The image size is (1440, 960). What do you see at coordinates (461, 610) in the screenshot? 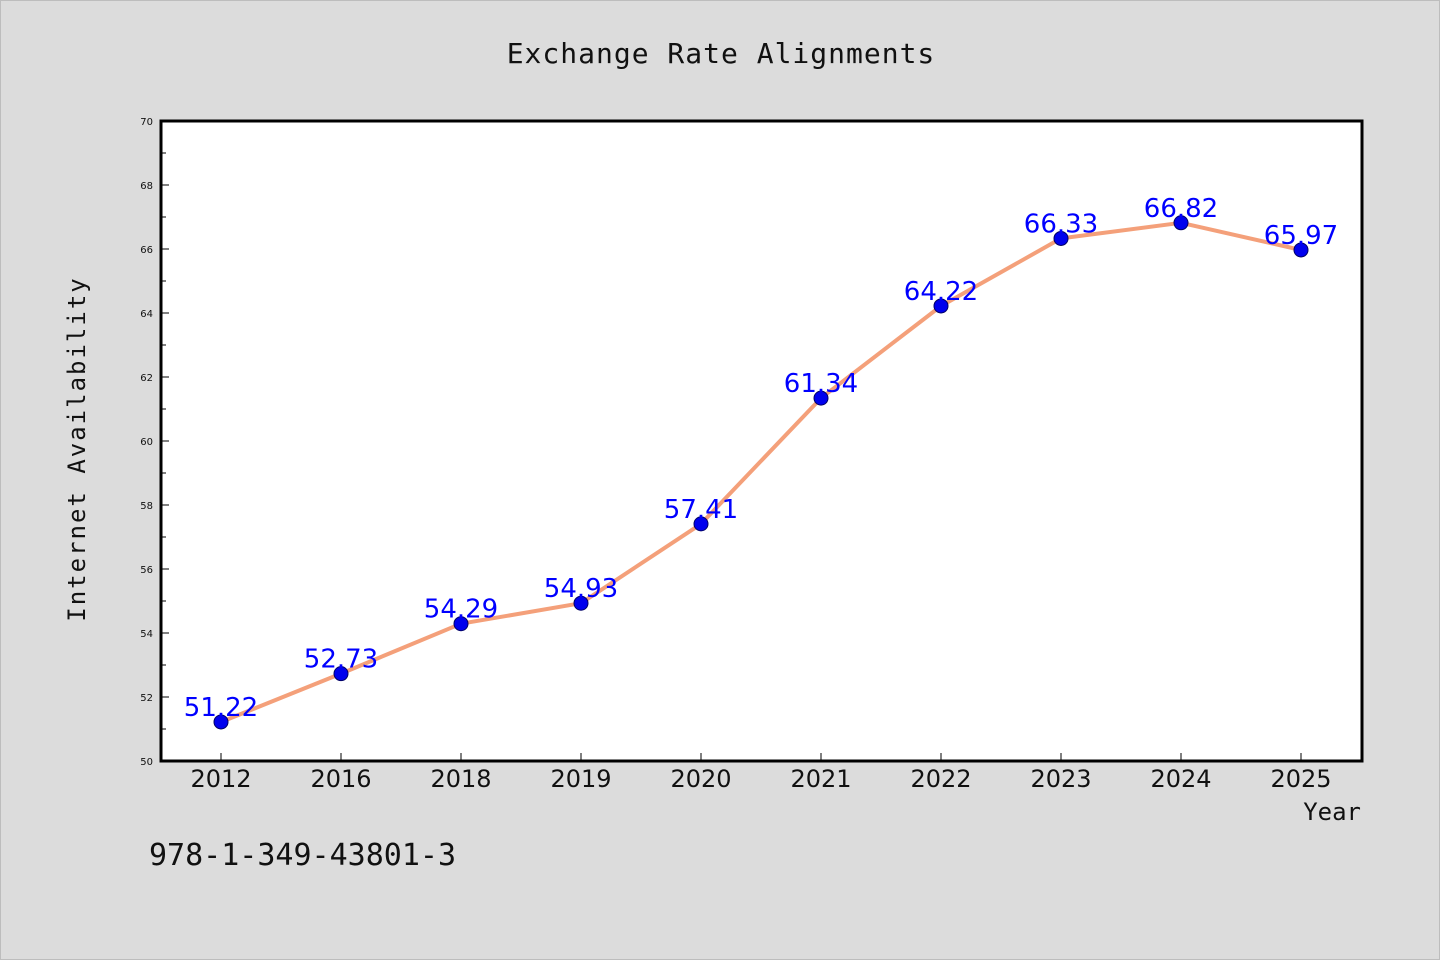
I see `data-label: 54.29` at bounding box center [461, 610].